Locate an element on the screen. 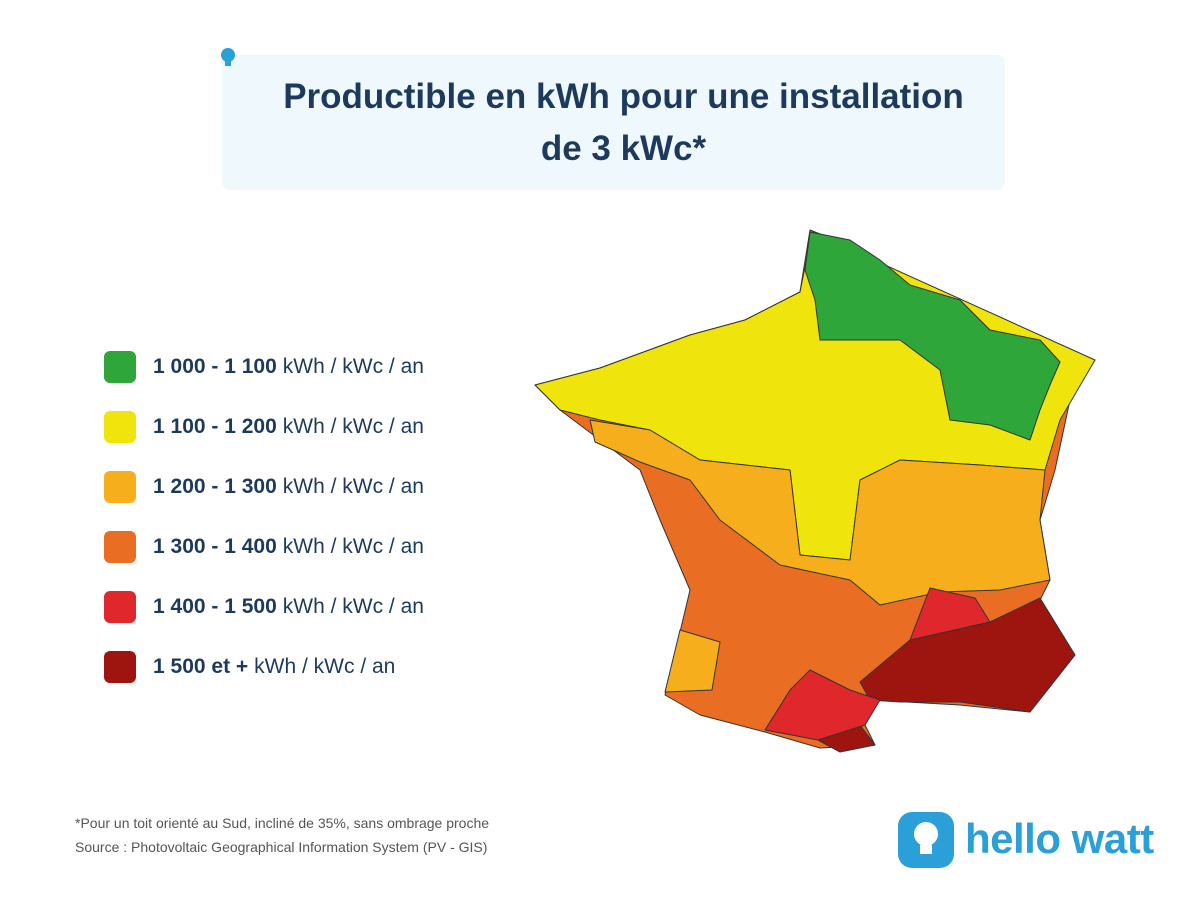 Image resolution: width=1200 pixels, height=900 pixels. legend-range: 1 100 - 1 200 is located at coordinates (215, 426).